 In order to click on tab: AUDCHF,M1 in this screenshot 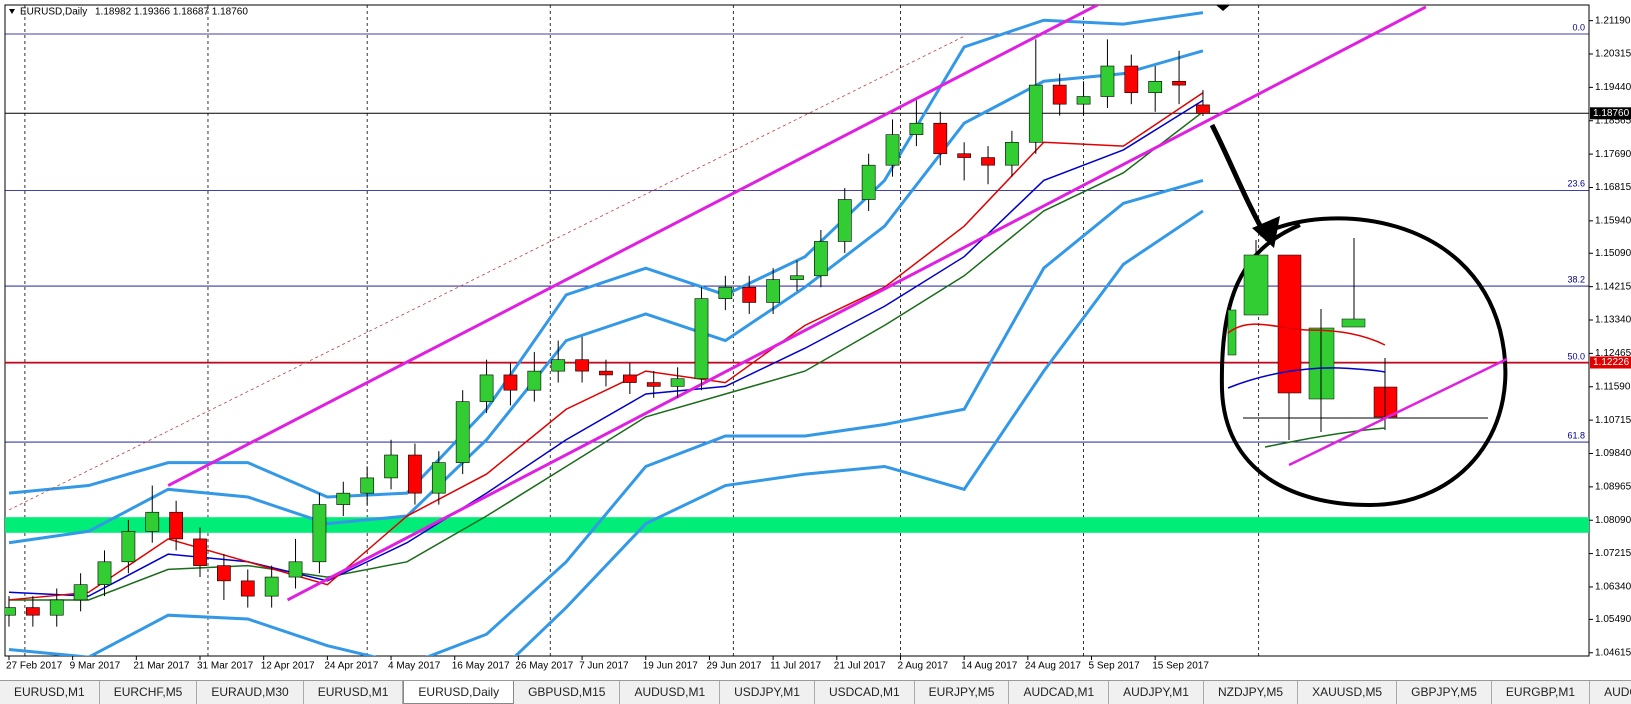, I will do `click(1610, 692)`.